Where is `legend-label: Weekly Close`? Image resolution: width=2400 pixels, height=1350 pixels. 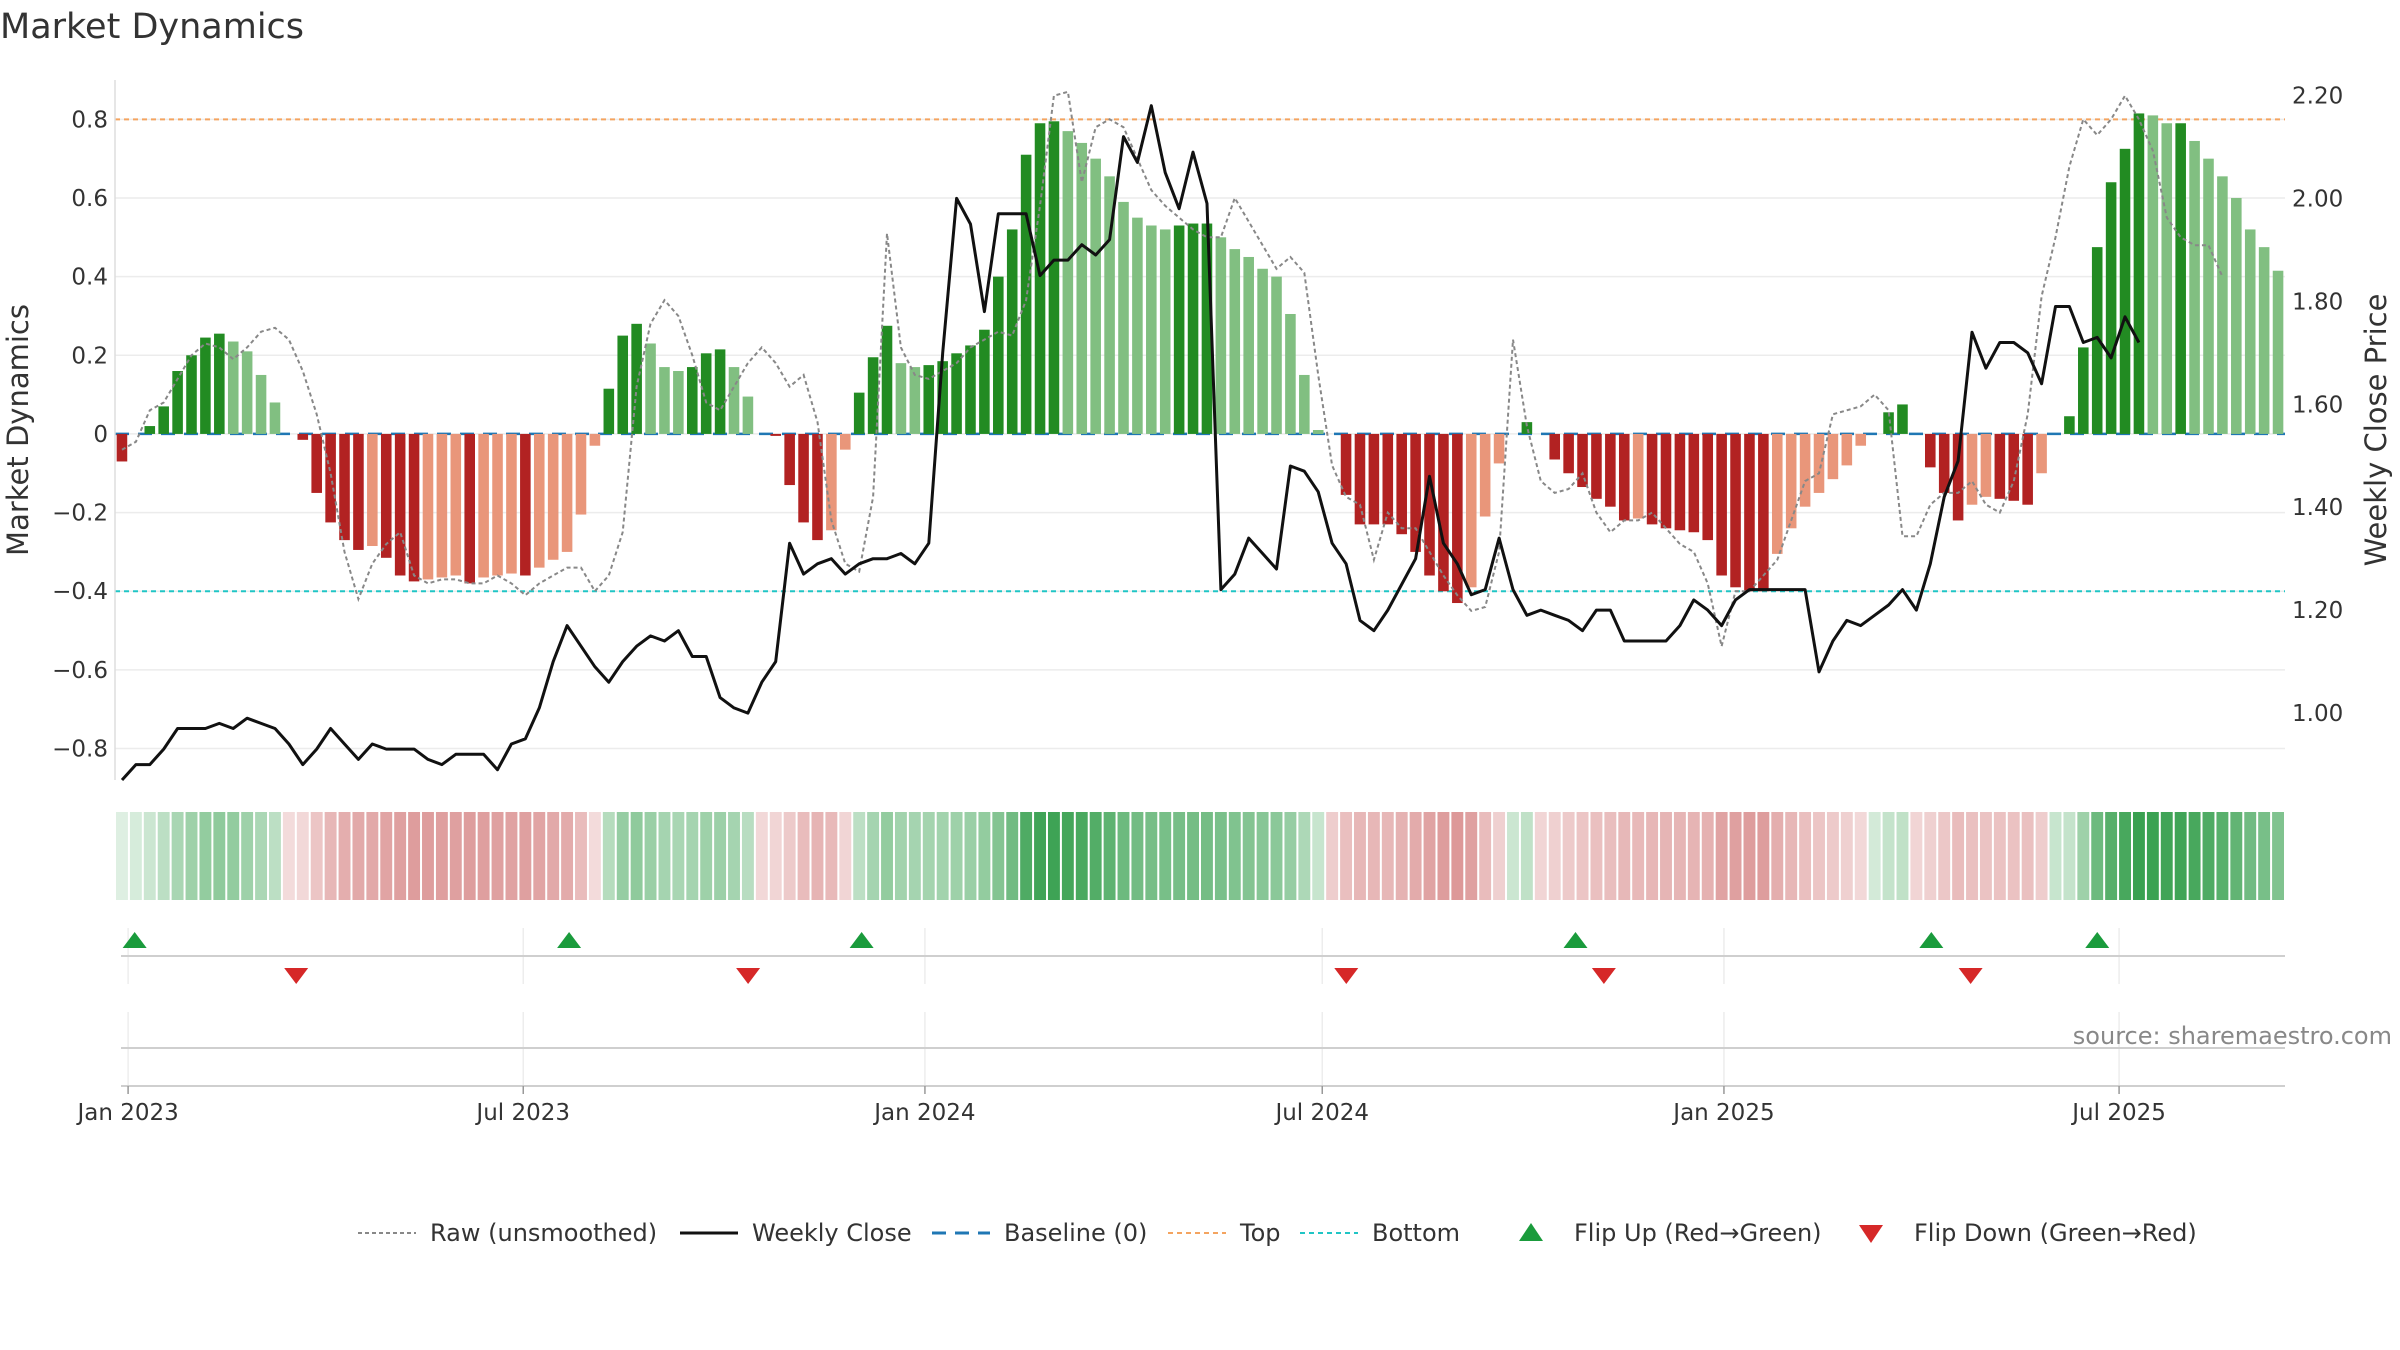 legend-label: Weekly Close is located at coordinates (832, 1233).